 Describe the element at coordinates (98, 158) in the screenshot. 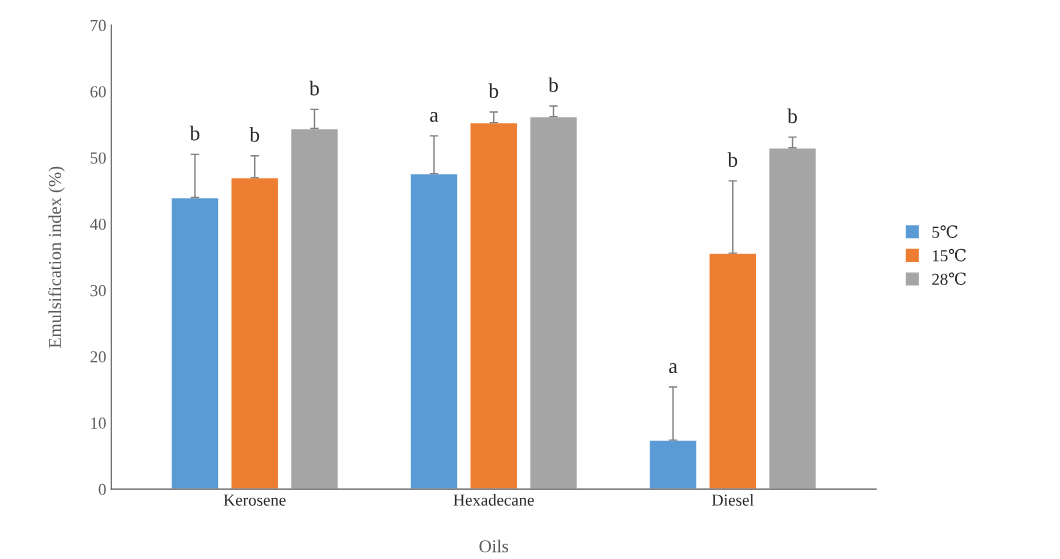

I see `y-tick-label: 50` at that location.